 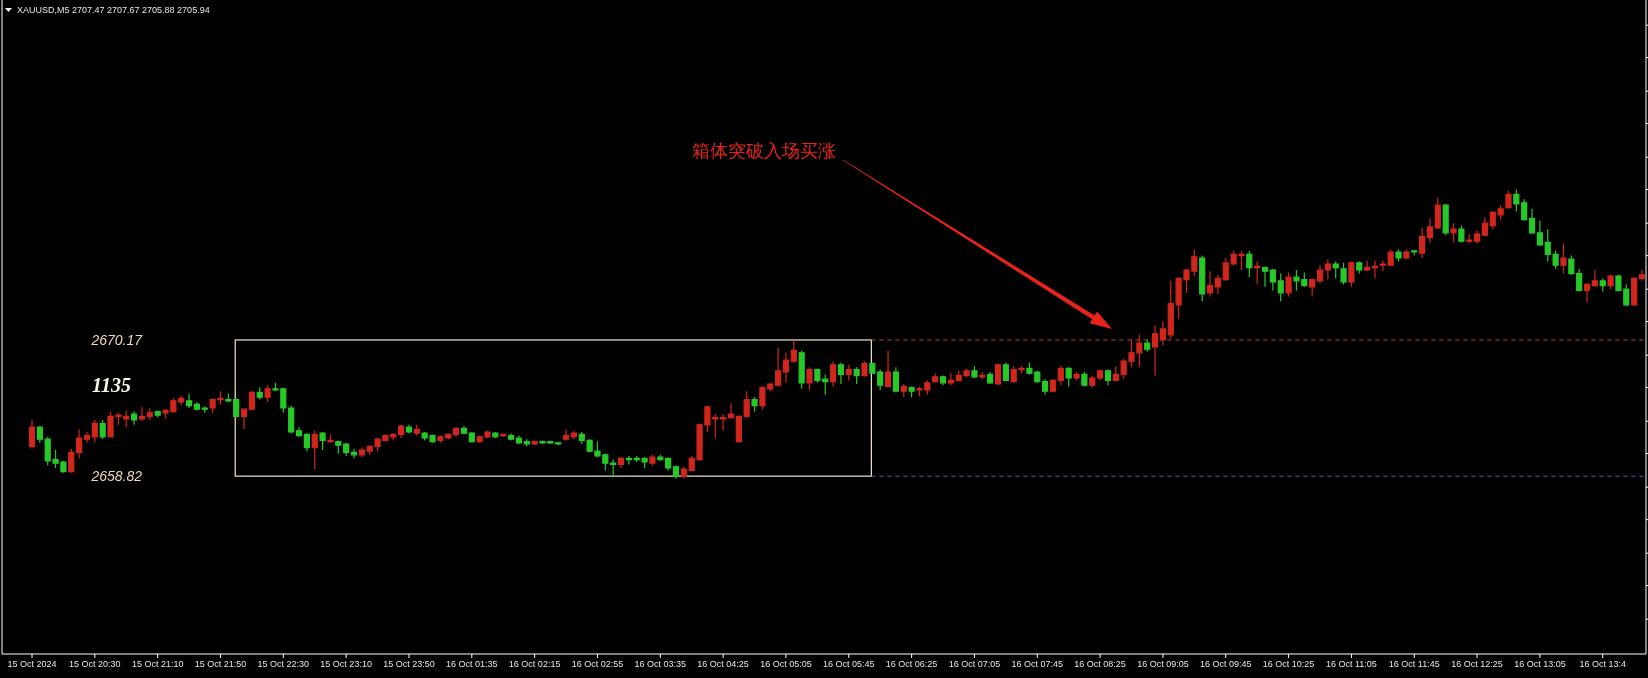 I want to click on y-tick-label: 2658.82, so click(x=116, y=476).